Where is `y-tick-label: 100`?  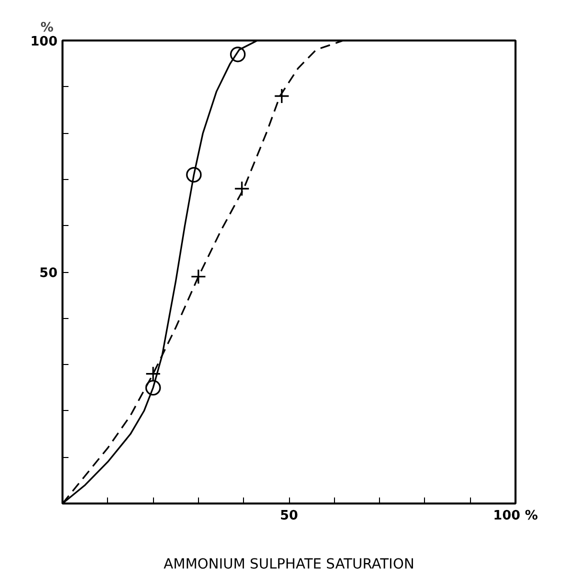 y-tick-label: 100 is located at coordinates (44, 42).